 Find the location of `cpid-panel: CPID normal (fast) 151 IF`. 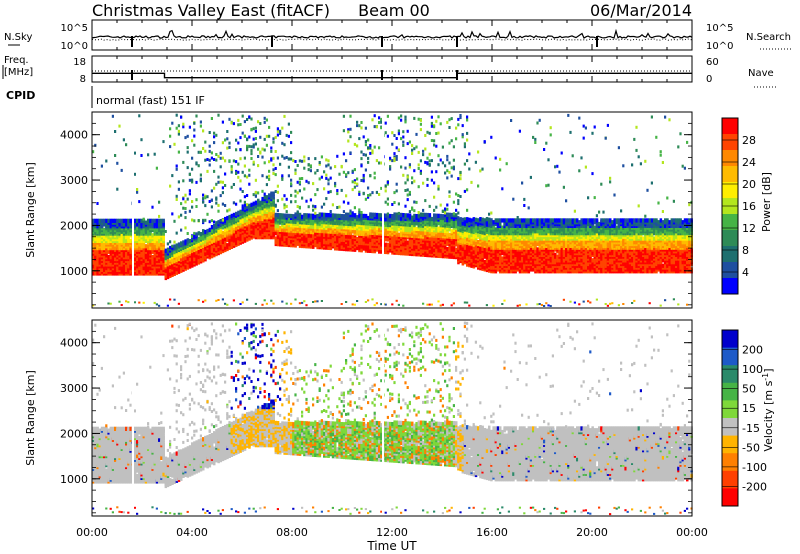

cpid-panel: CPID normal (fast) 151 IF is located at coordinates (105, 97).